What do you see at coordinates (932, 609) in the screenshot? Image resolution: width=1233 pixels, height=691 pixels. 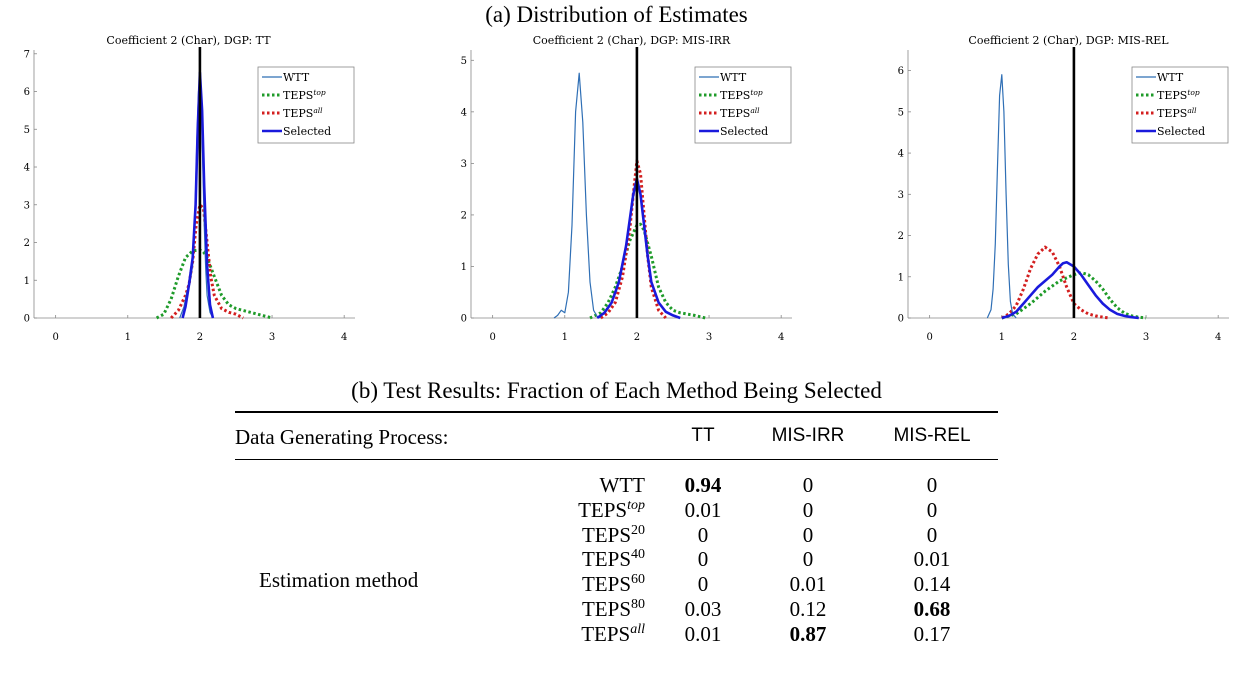 I see `table-cell: 0.68` at bounding box center [932, 609].